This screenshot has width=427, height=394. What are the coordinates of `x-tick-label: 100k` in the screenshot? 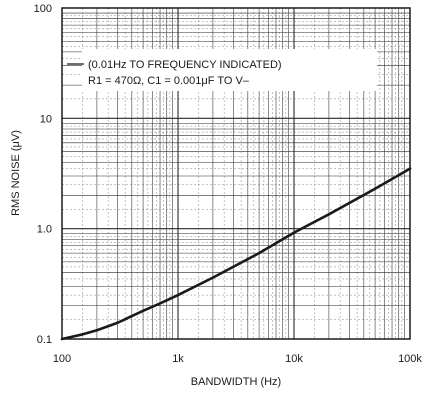 It's located at (410, 359).